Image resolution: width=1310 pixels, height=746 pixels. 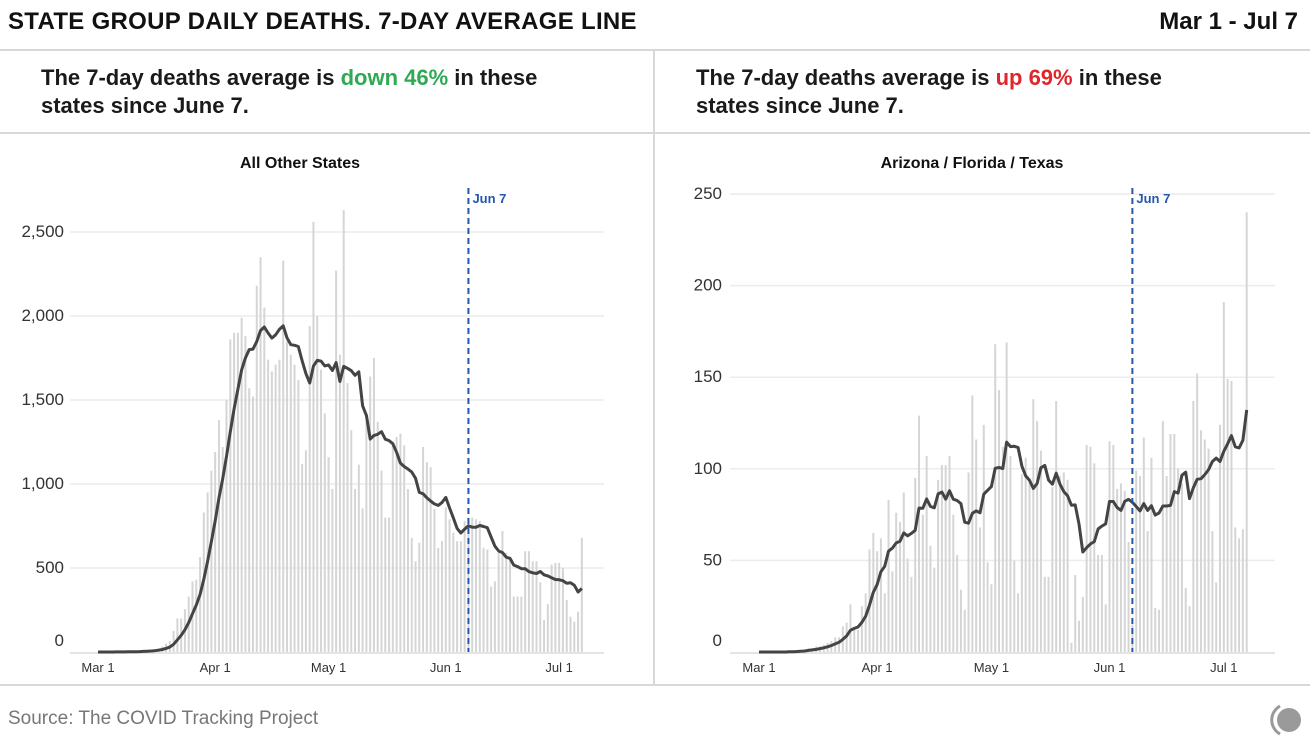 What do you see at coordinates (489, 198) in the screenshot?
I see `jun-7-marker-label: Jun 7` at bounding box center [489, 198].